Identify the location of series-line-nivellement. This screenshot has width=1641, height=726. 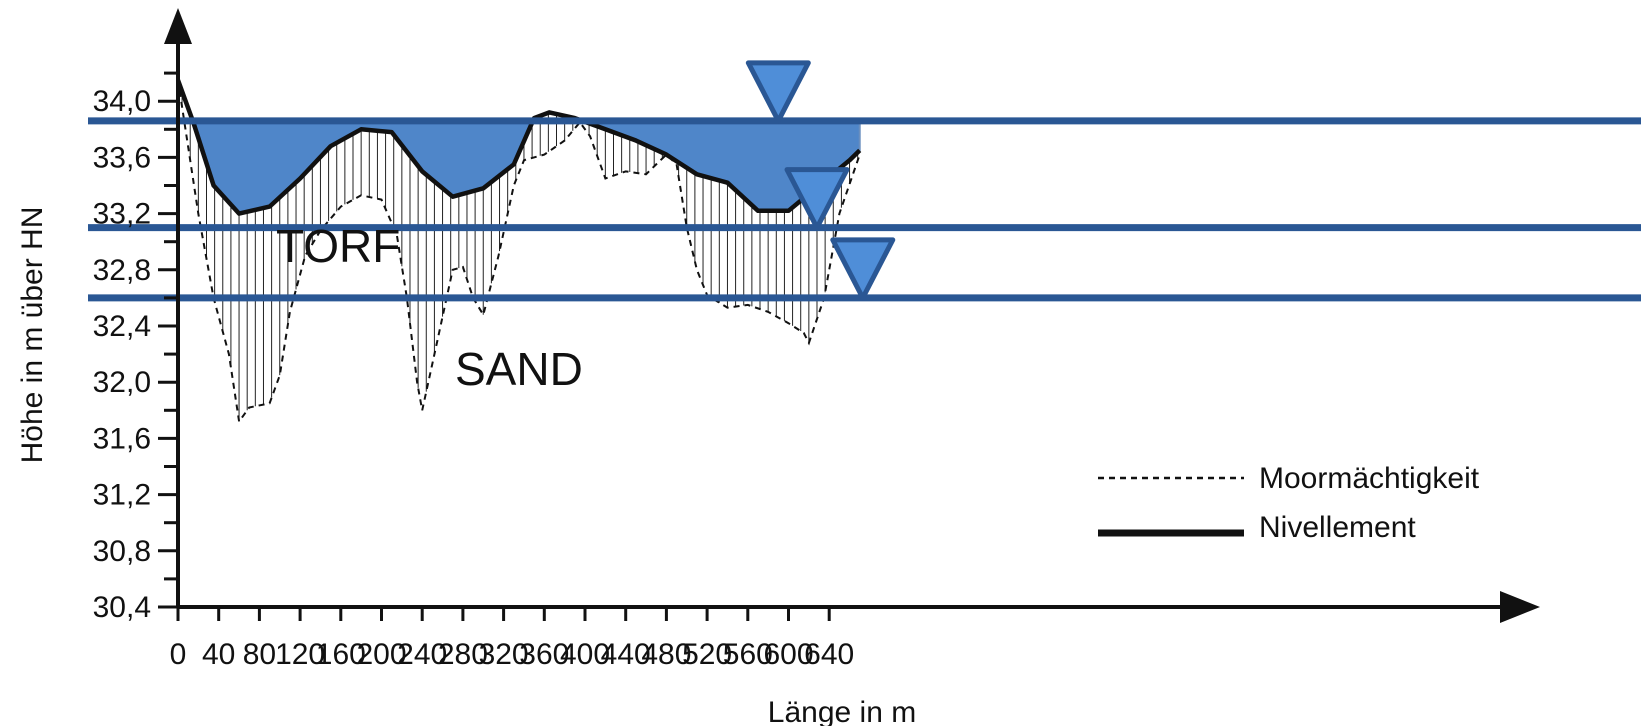
(518, 147).